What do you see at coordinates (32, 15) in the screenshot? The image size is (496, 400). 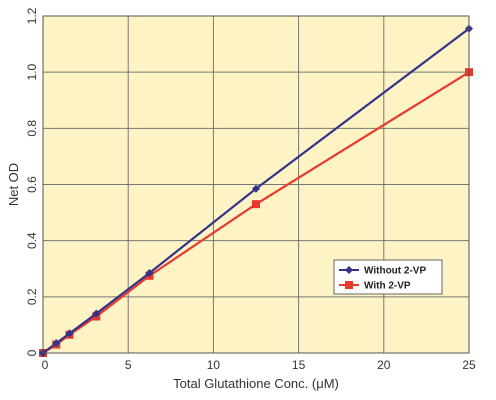 I see `y-tick-label: 1.2` at bounding box center [32, 15].